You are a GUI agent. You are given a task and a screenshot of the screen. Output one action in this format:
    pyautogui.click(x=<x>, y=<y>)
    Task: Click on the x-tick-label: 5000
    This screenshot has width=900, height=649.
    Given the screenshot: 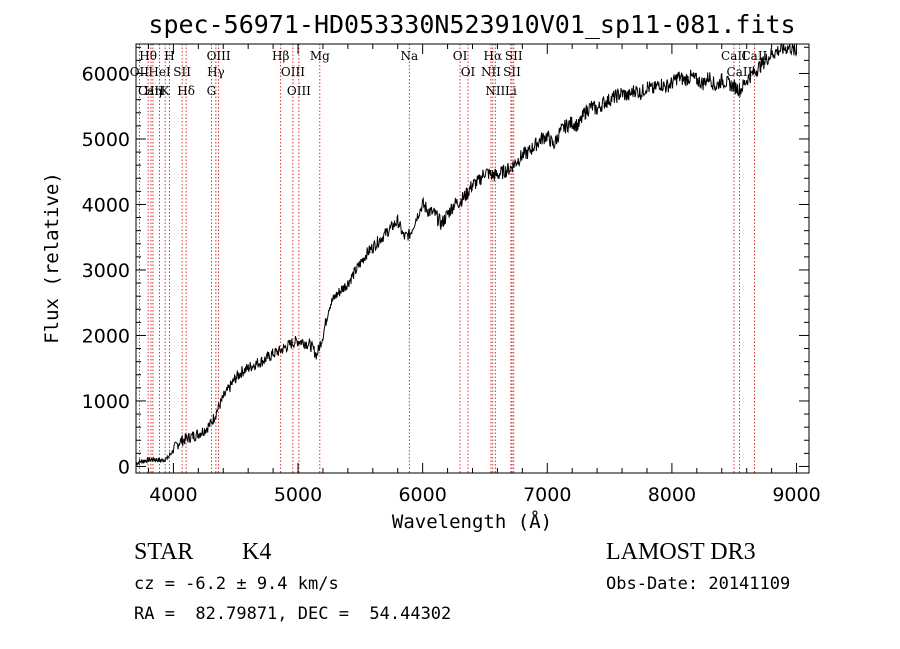 What is the action you would take?
    pyautogui.click(x=298, y=495)
    